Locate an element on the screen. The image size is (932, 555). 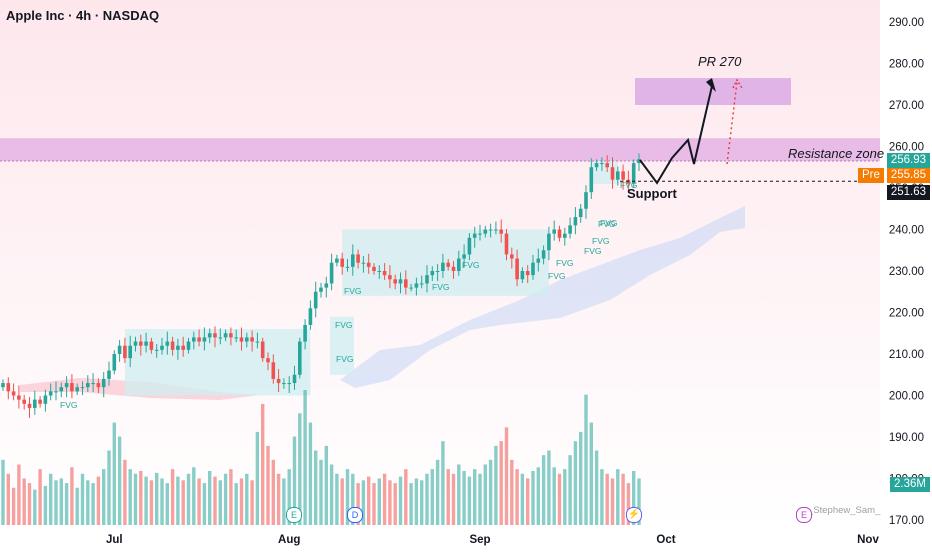
volume-value-label: 2.36M is located at coordinates (910, 484).